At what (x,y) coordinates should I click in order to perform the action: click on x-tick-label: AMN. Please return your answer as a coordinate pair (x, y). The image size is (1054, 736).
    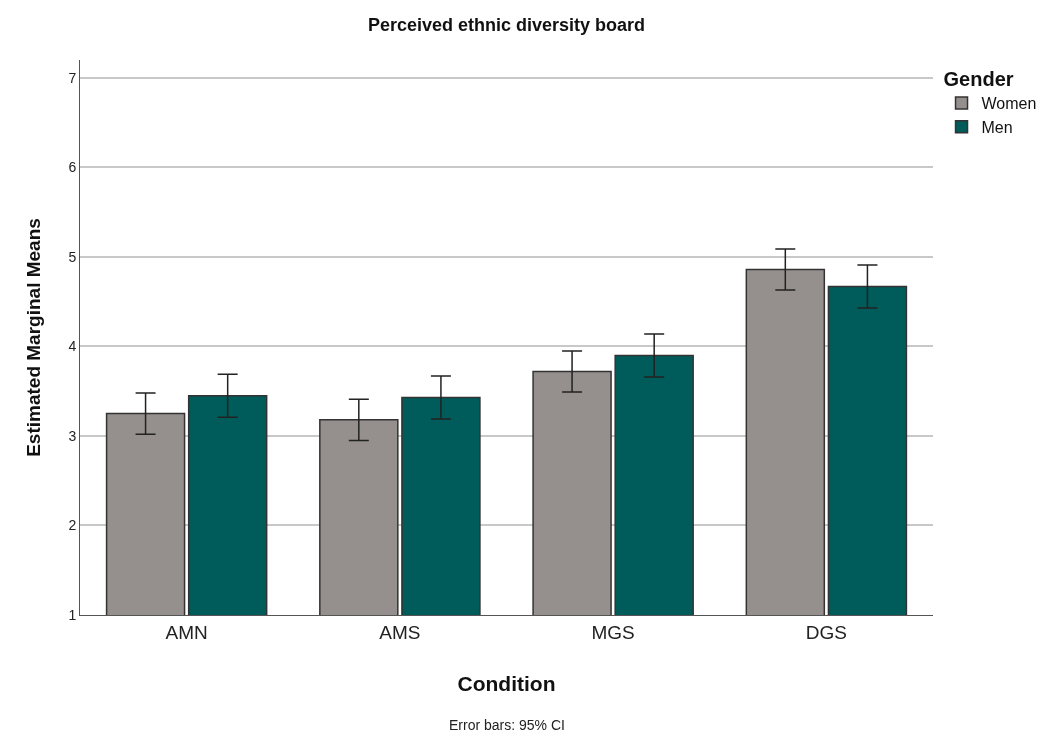
    Looking at the image, I should click on (186, 632).